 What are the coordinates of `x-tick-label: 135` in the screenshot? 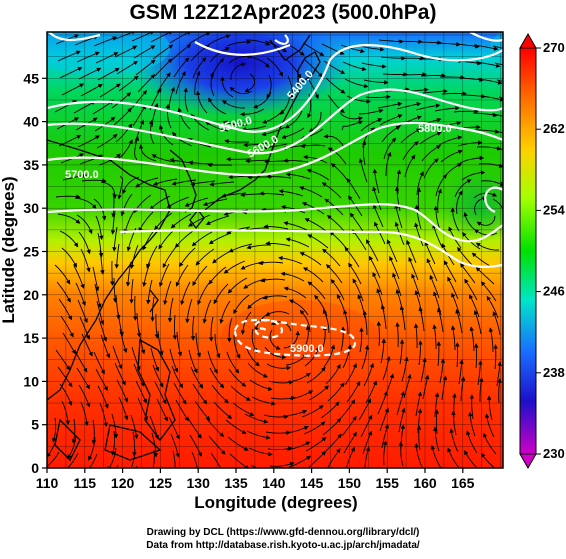 It's located at (236, 483).